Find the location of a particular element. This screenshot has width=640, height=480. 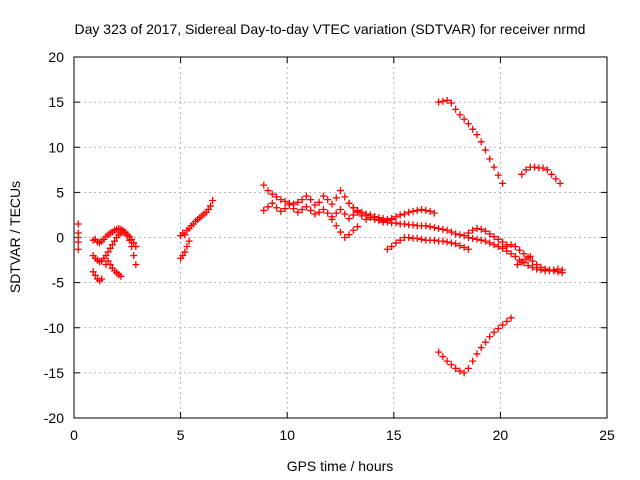

series-seg-a3 is located at coordinates (97, 276).